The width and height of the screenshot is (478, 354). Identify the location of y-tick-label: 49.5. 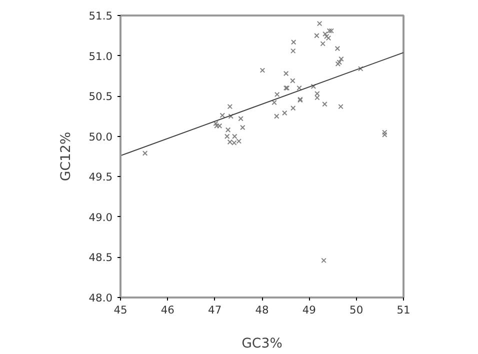
(100, 177).